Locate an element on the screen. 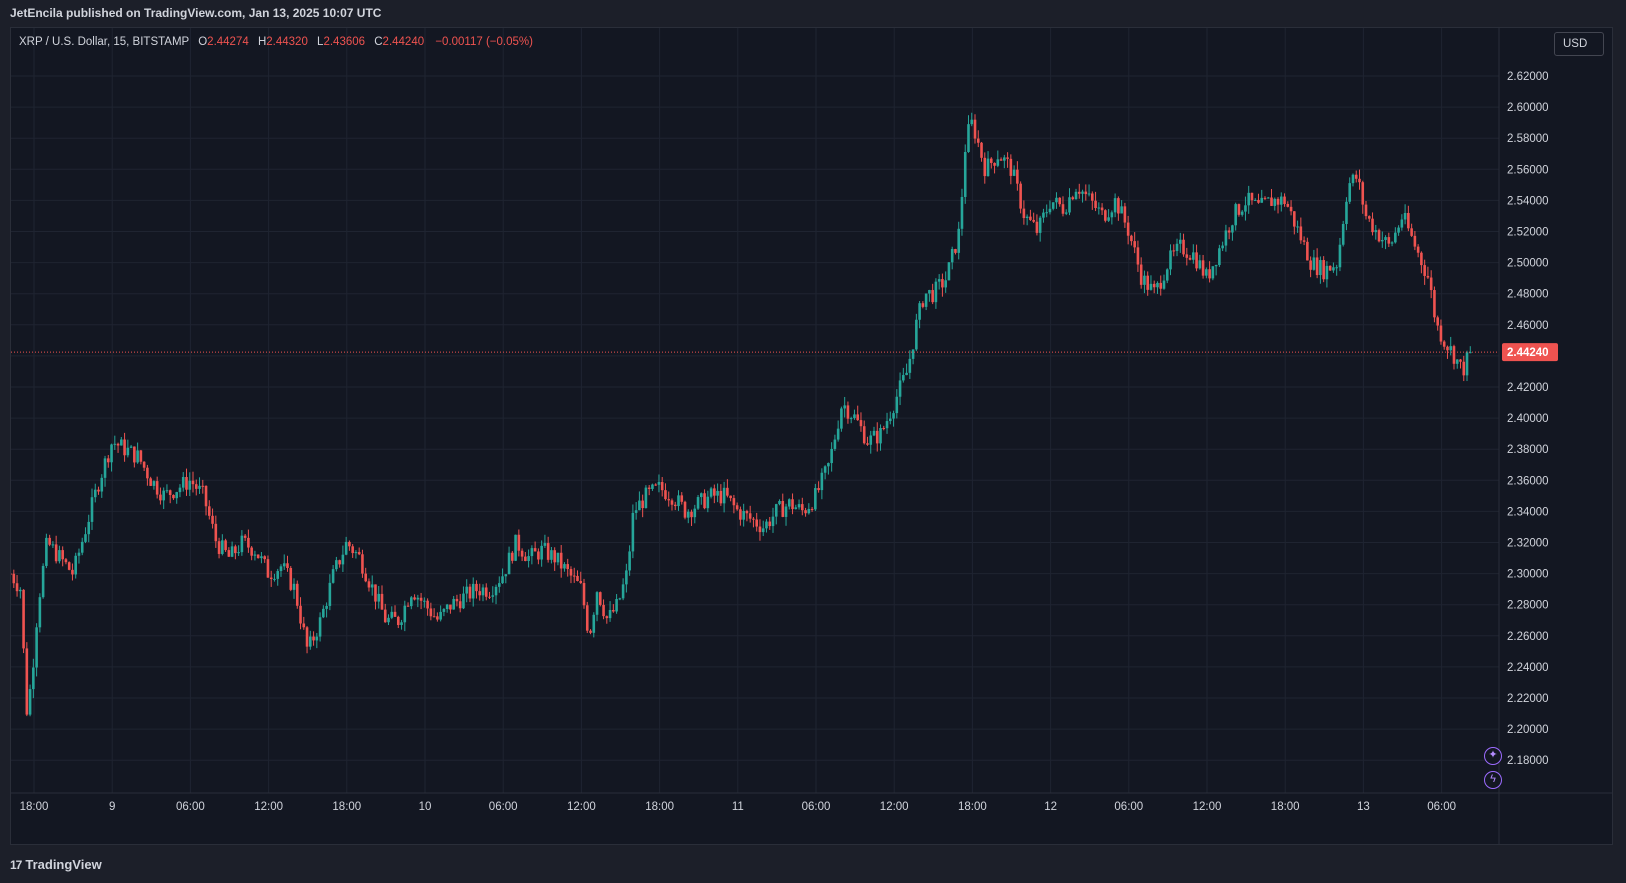 The width and height of the screenshot is (1626, 883). tradingview-logo-icon: 17 is located at coordinates (16, 864).